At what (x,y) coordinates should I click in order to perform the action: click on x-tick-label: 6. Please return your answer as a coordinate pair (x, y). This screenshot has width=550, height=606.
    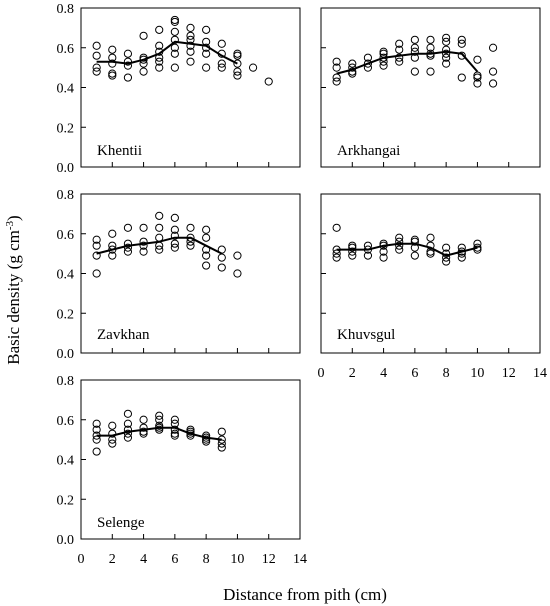
    Looking at the image, I should click on (174, 559).